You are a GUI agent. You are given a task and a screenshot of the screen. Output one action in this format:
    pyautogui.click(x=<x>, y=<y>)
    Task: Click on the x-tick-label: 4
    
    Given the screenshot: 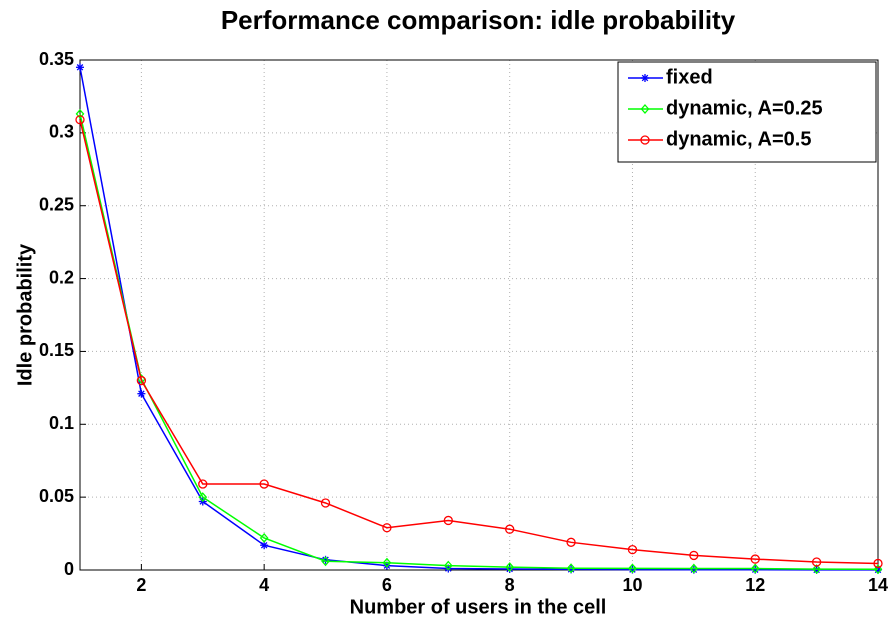 What is the action you would take?
    pyautogui.click(x=264, y=585)
    